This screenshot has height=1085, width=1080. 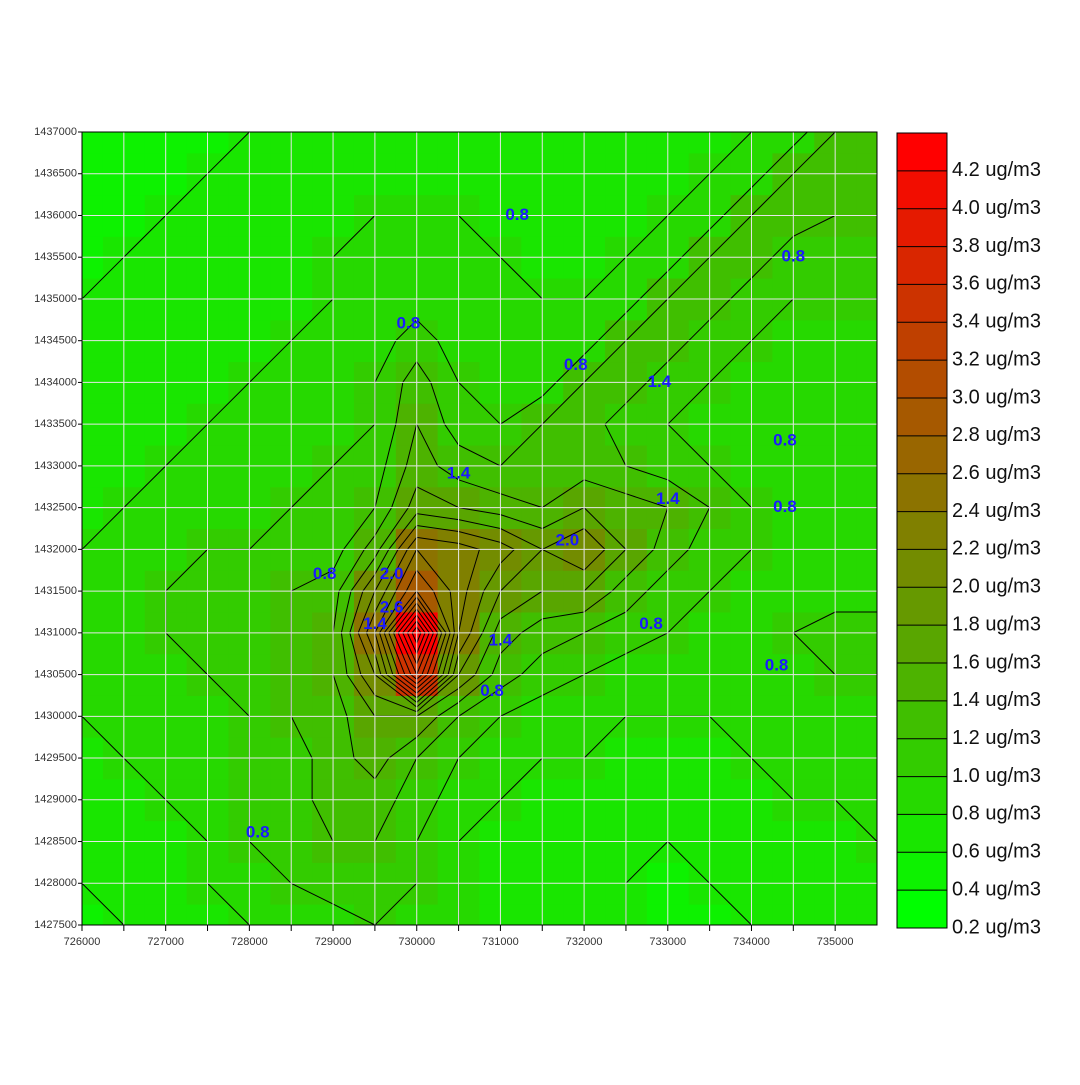 I want to click on colorbar-label: 2.0 ug/m3, so click(x=996, y=587).